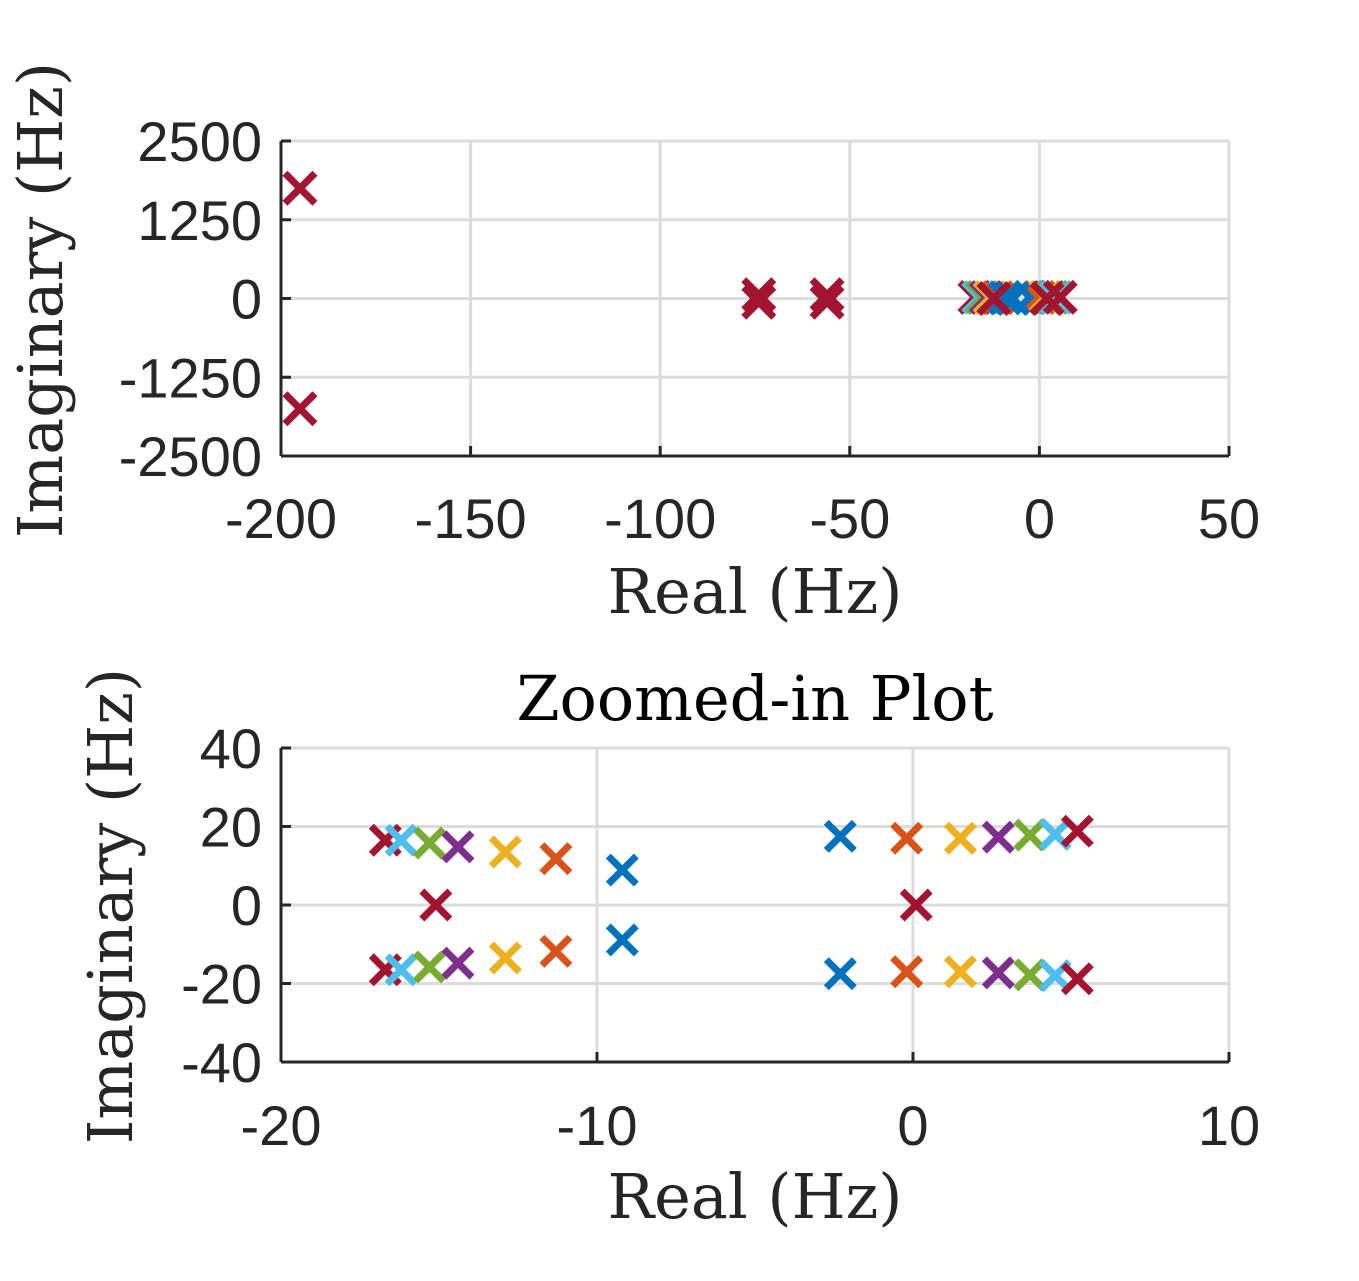 Image resolution: width=1359 pixels, height=1281 pixels. I want to click on top-plot-x-tick-label: -100, so click(660, 518).